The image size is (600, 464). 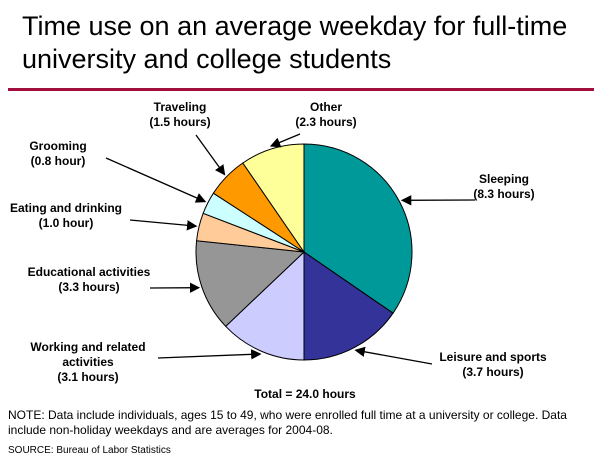 What do you see at coordinates (326, 122) in the screenshot?
I see `label-other-value: (2.3 hours)` at bounding box center [326, 122].